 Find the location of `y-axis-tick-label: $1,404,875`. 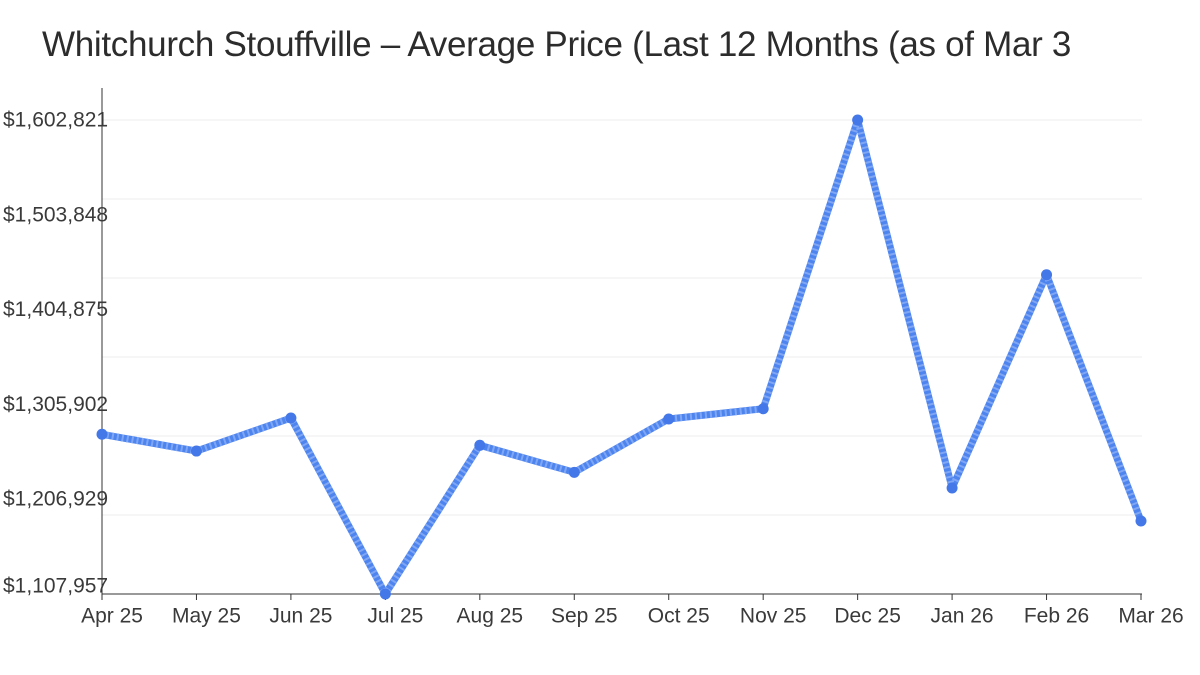

y-axis-tick-label: $1,404,875 is located at coordinates (55, 309).